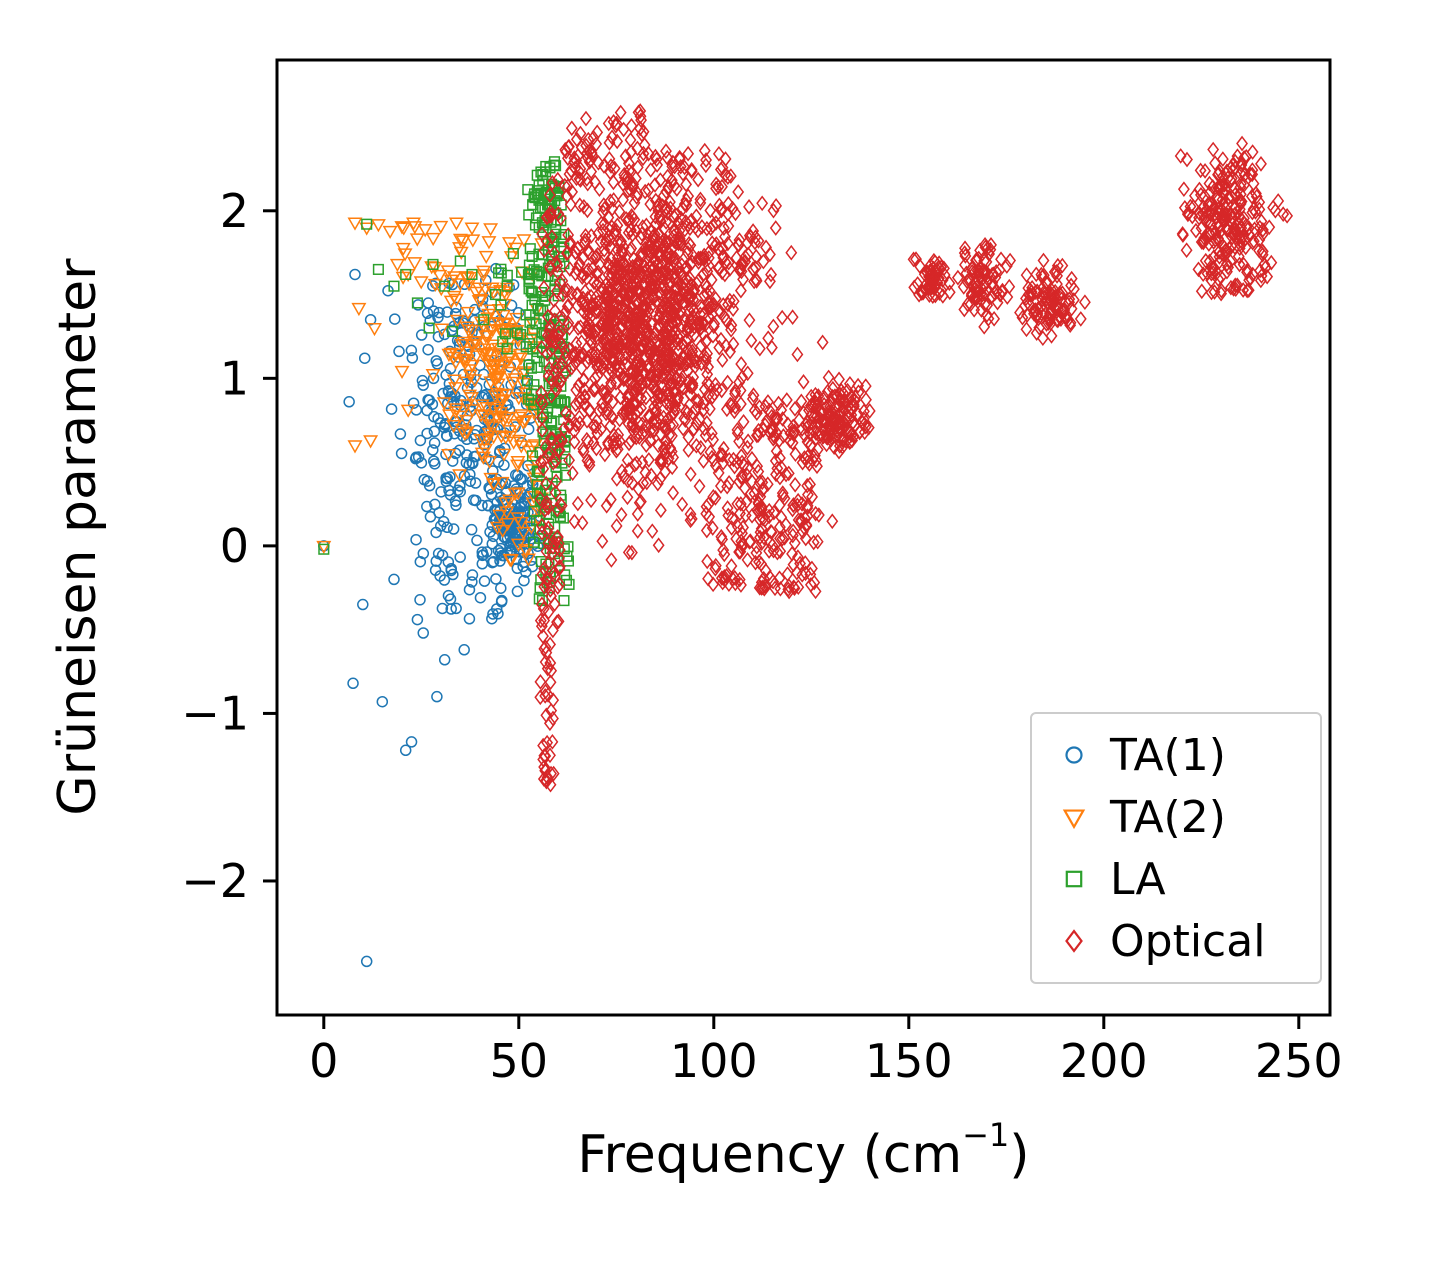  I want to click on legend-item-ta1: TA(1), so click(1176, 755).